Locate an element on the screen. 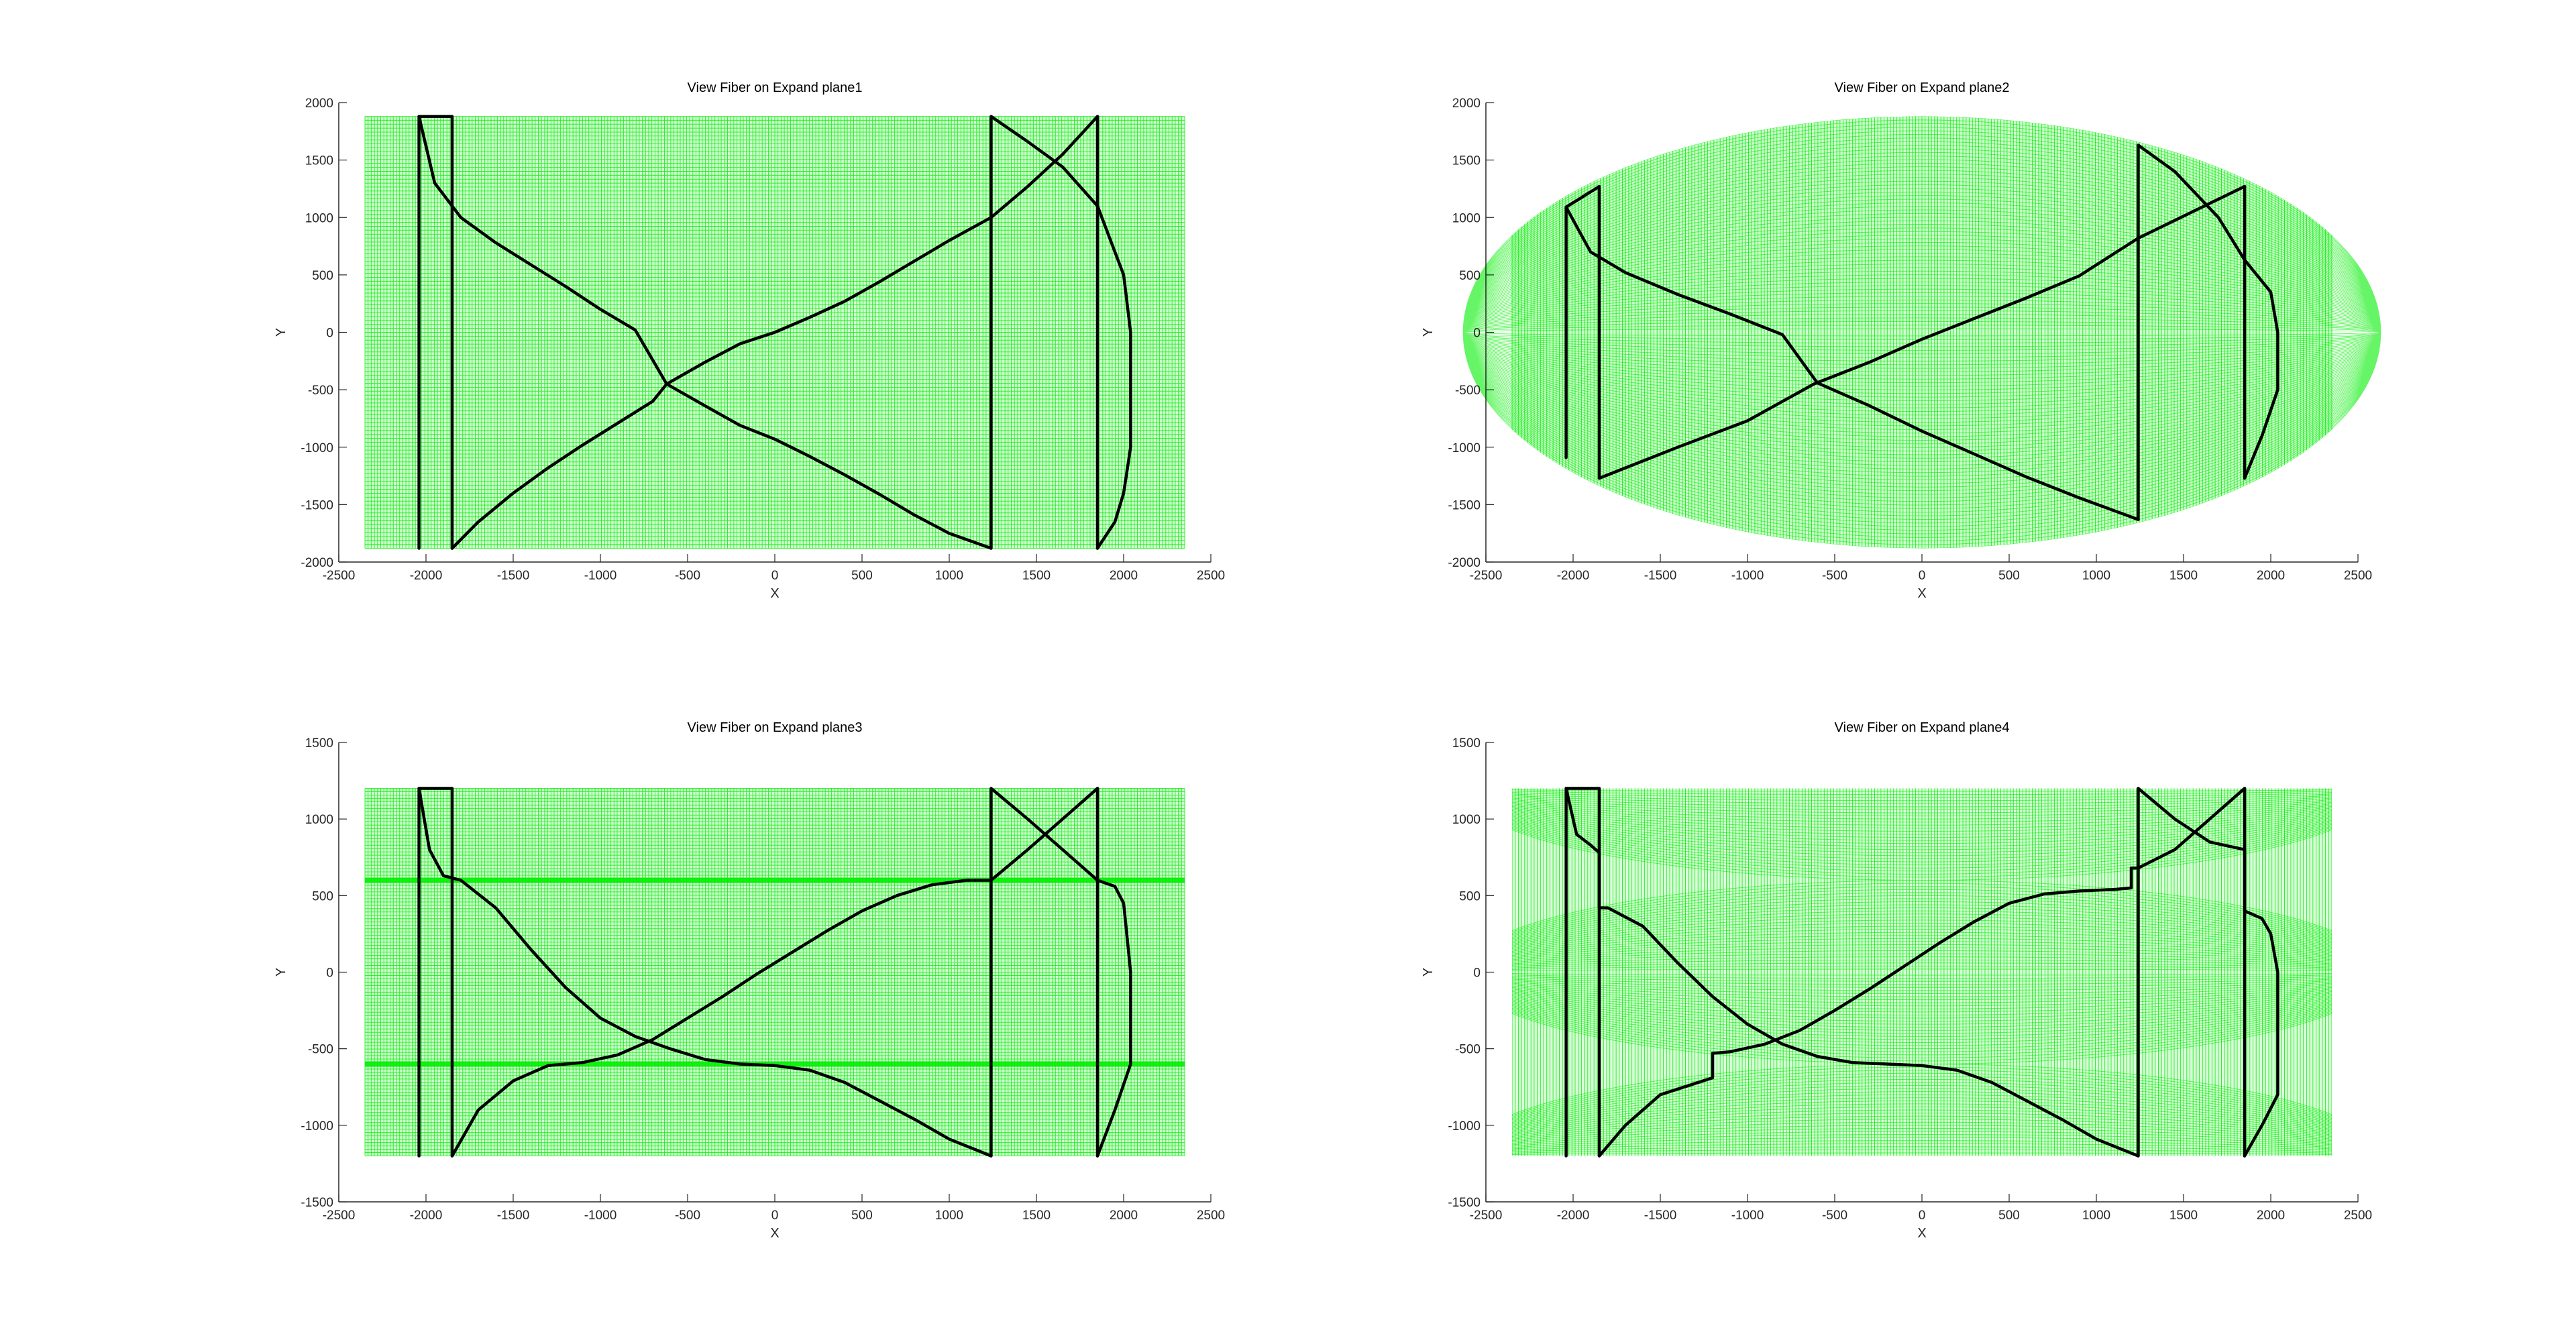 The image size is (2576, 1336). mesh-grid is located at coordinates (1922, 972).